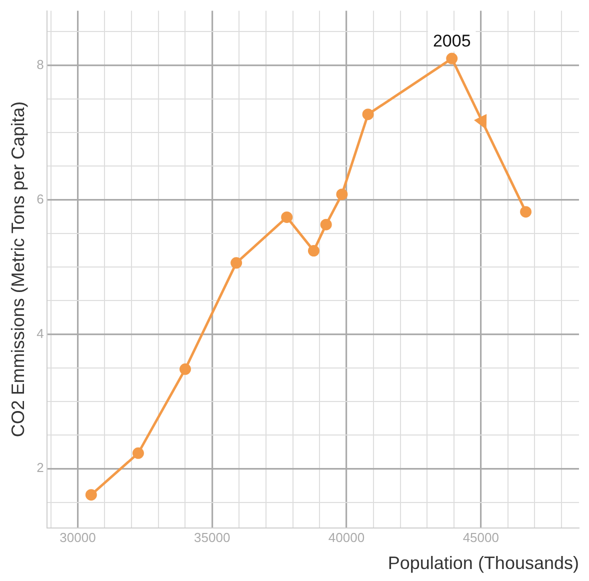 The image size is (589, 581). What do you see at coordinates (212, 538) in the screenshot?
I see `x-tick-label: 35000` at bounding box center [212, 538].